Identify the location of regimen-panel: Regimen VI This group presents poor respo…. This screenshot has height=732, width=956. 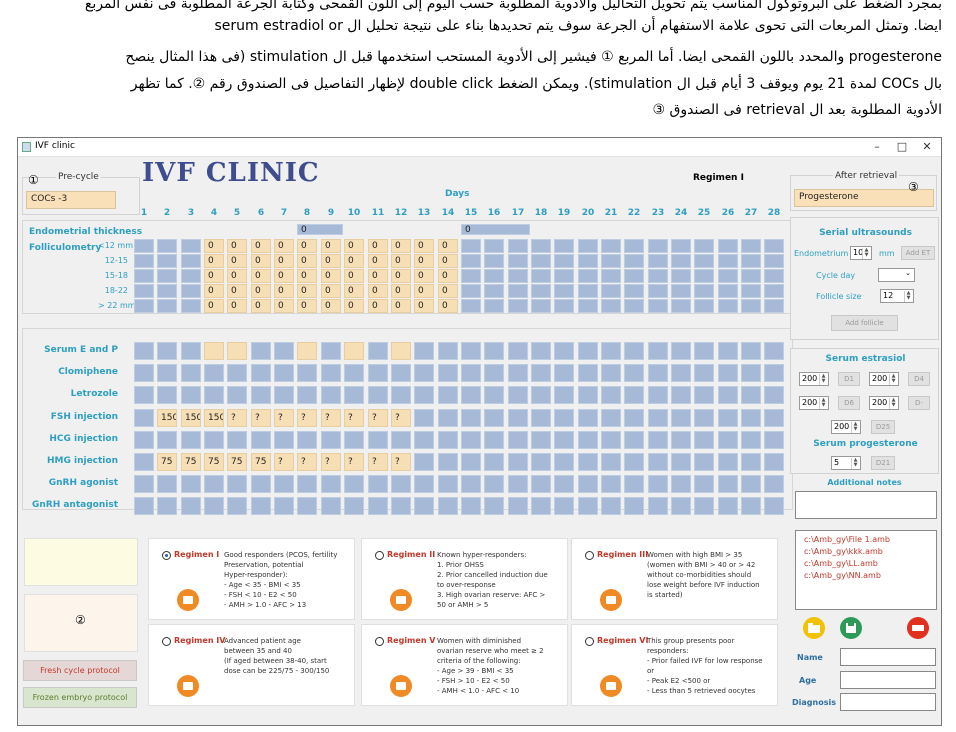
(674, 665).